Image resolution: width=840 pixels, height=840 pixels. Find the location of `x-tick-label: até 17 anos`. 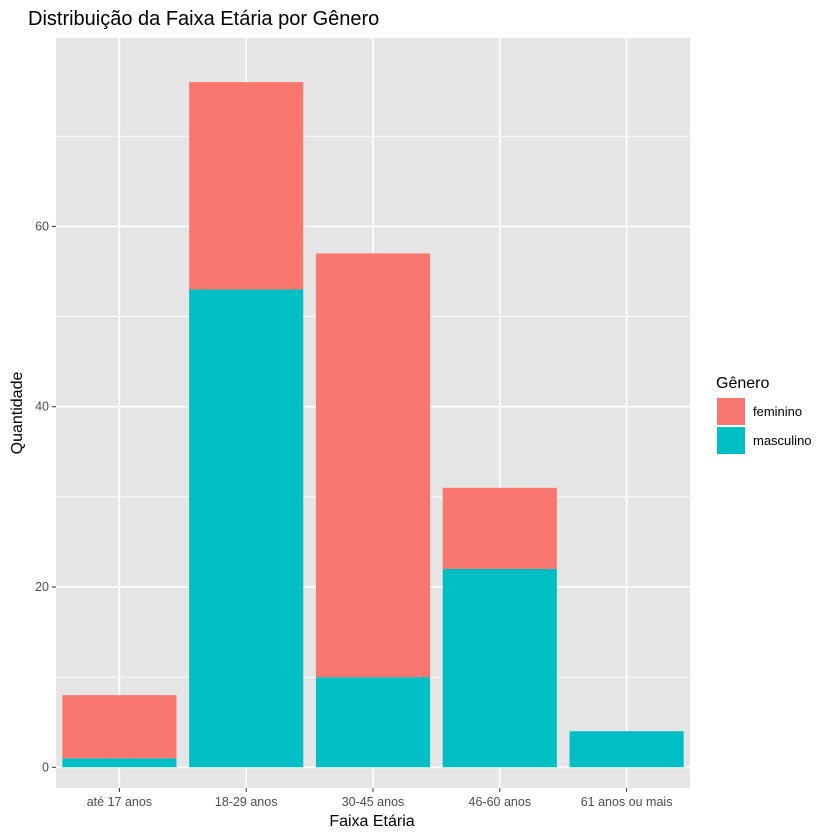

x-tick-label: até 17 anos is located at coordinates (119, 802).